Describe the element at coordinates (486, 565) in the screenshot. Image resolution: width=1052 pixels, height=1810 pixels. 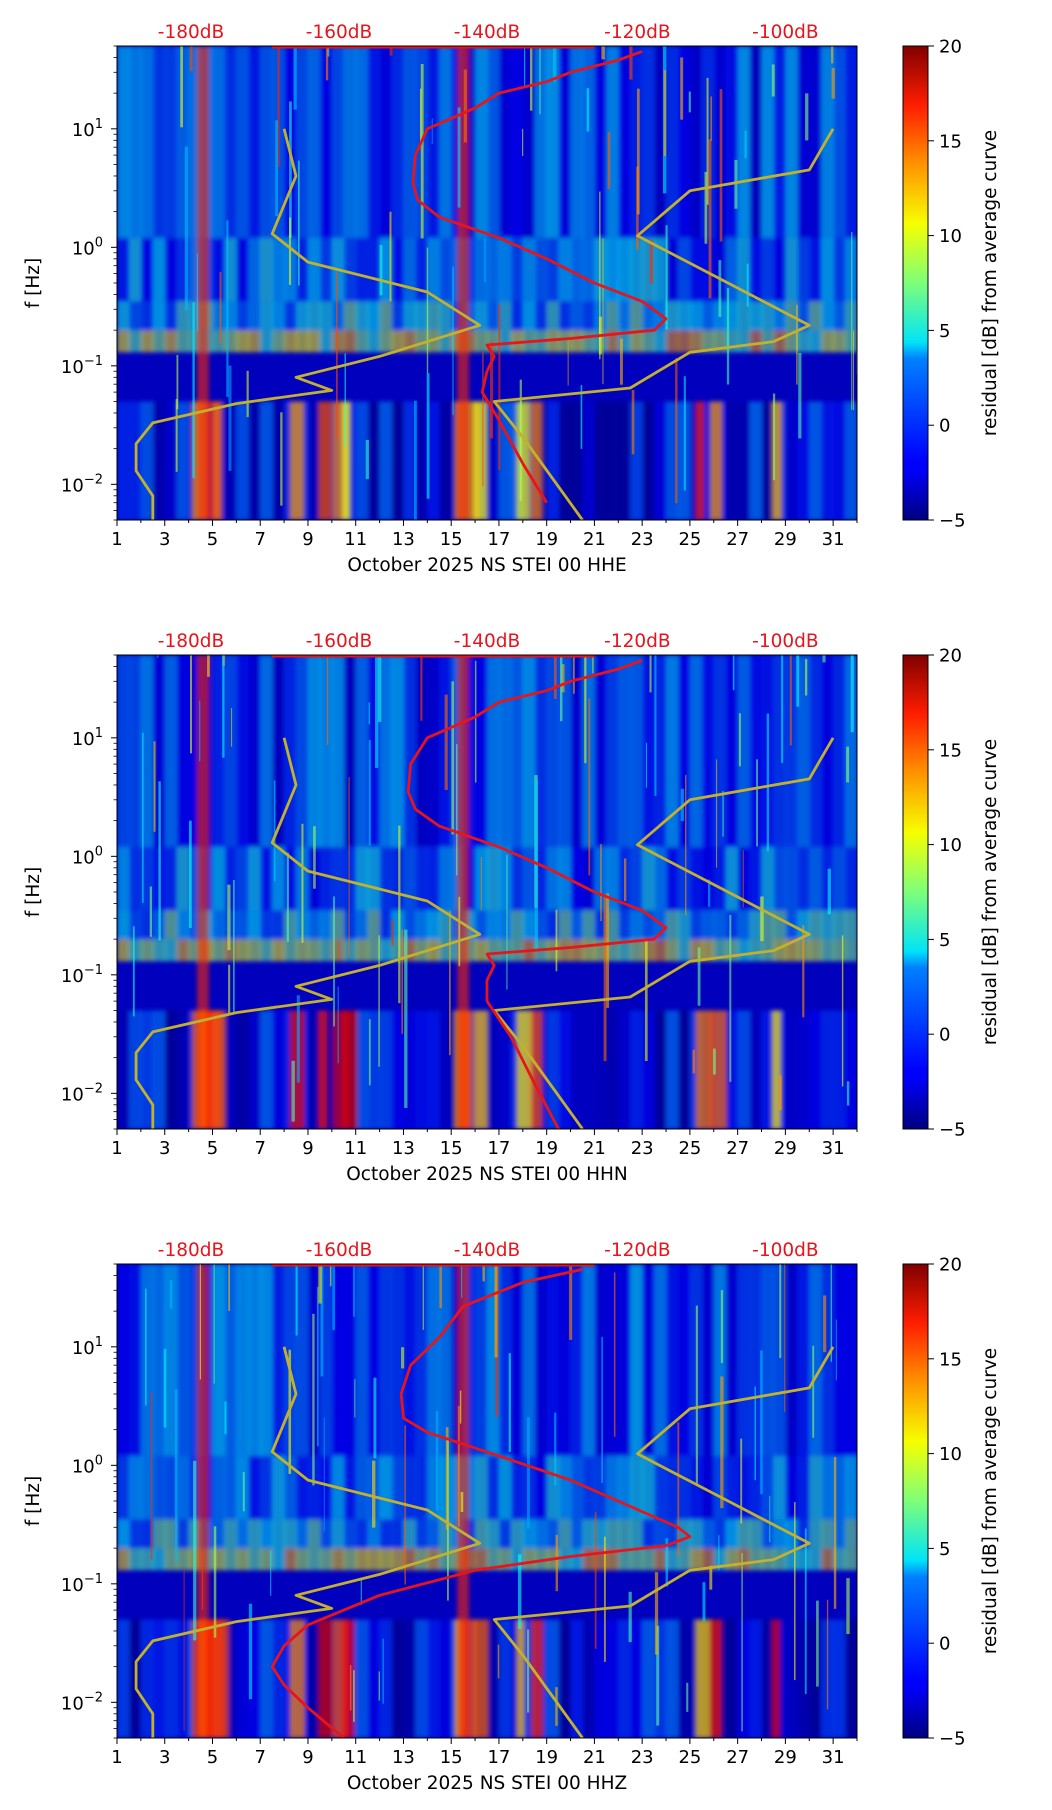
I see `x-axis-label: October 2025 NS STEI 00 HHE` at that location.